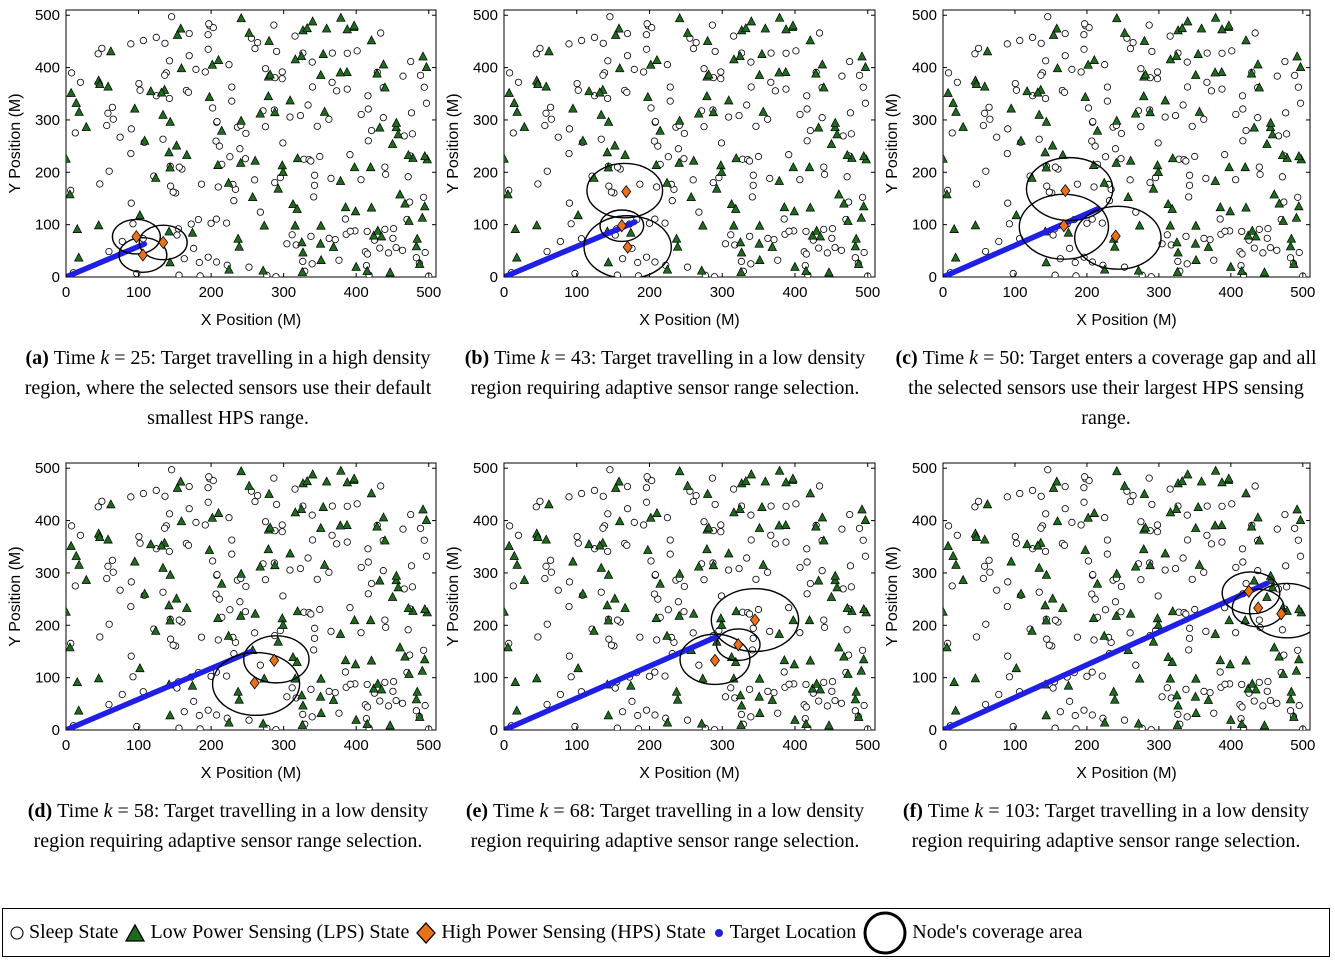  What do you see at coordinates (933, 730) in the screenshot?
I see `y-tick-label: 0` at bounding box center [933, 730].